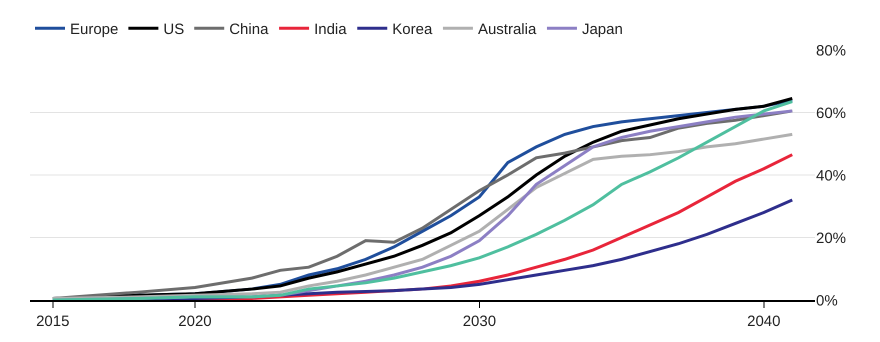 The height and width of the screenshot is (342, 880). Describe the element at coordinates (249, 29) in the screenshot. I see `legend-label: China` at that location.